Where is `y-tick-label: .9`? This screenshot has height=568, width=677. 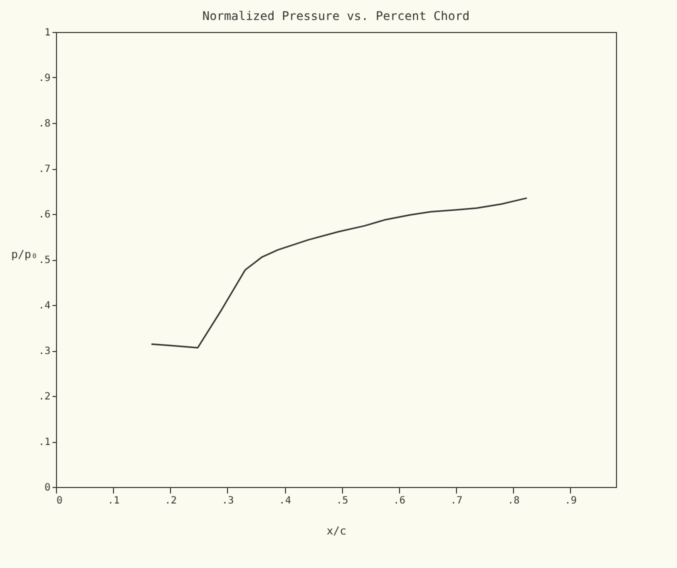 y-tick-label: .9 is located at coordinates (44, 78).